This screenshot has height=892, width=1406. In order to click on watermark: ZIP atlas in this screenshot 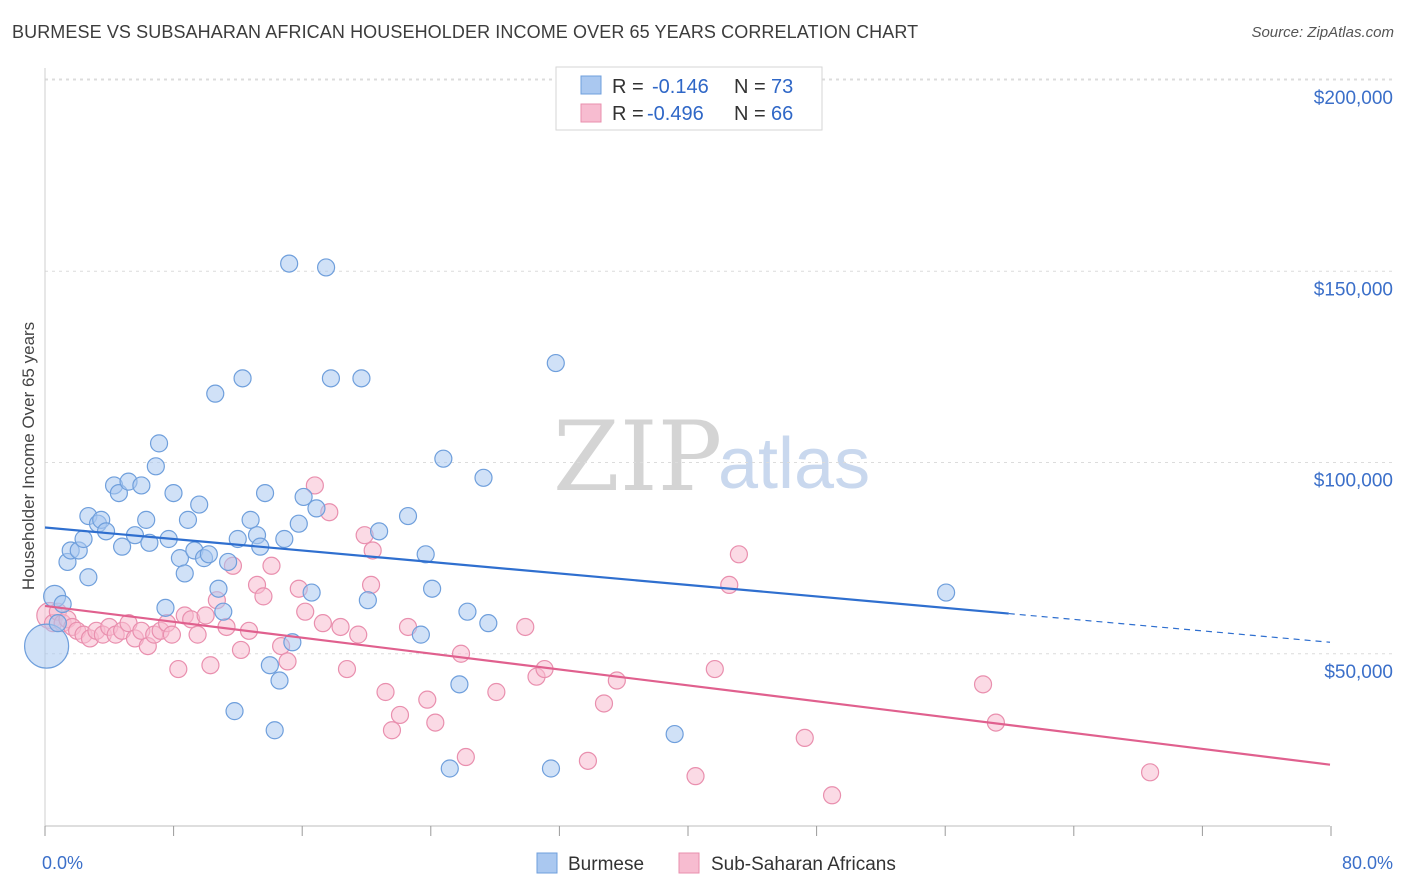, I will do `click(711, 457)`.